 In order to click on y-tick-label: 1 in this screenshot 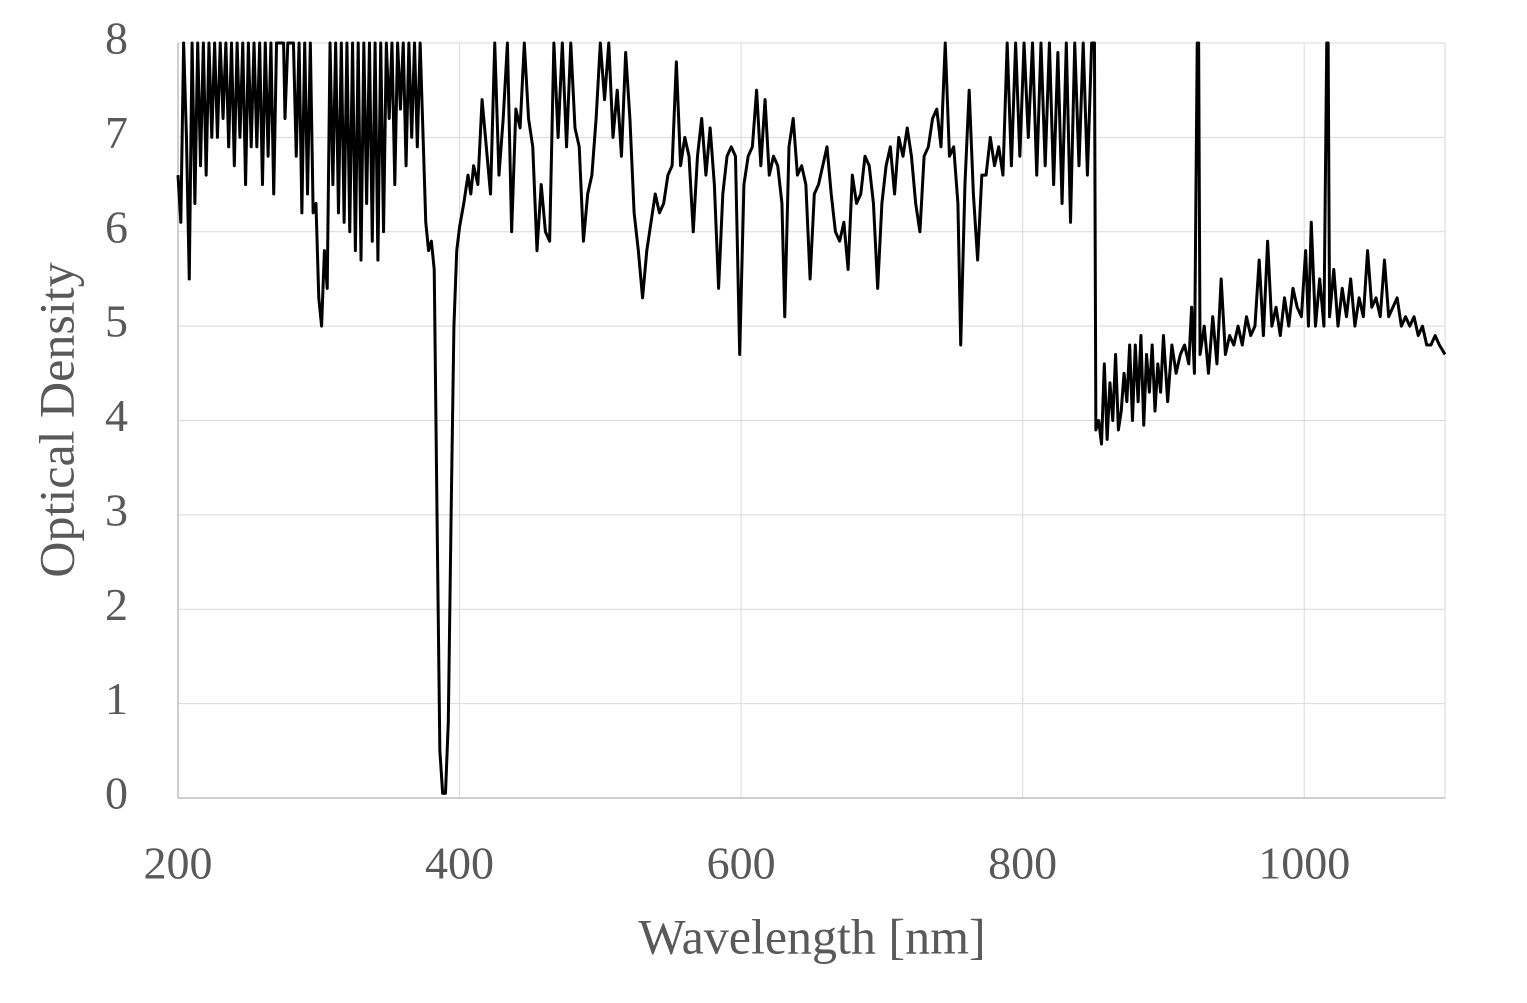, I will do `click(116, 698)`.